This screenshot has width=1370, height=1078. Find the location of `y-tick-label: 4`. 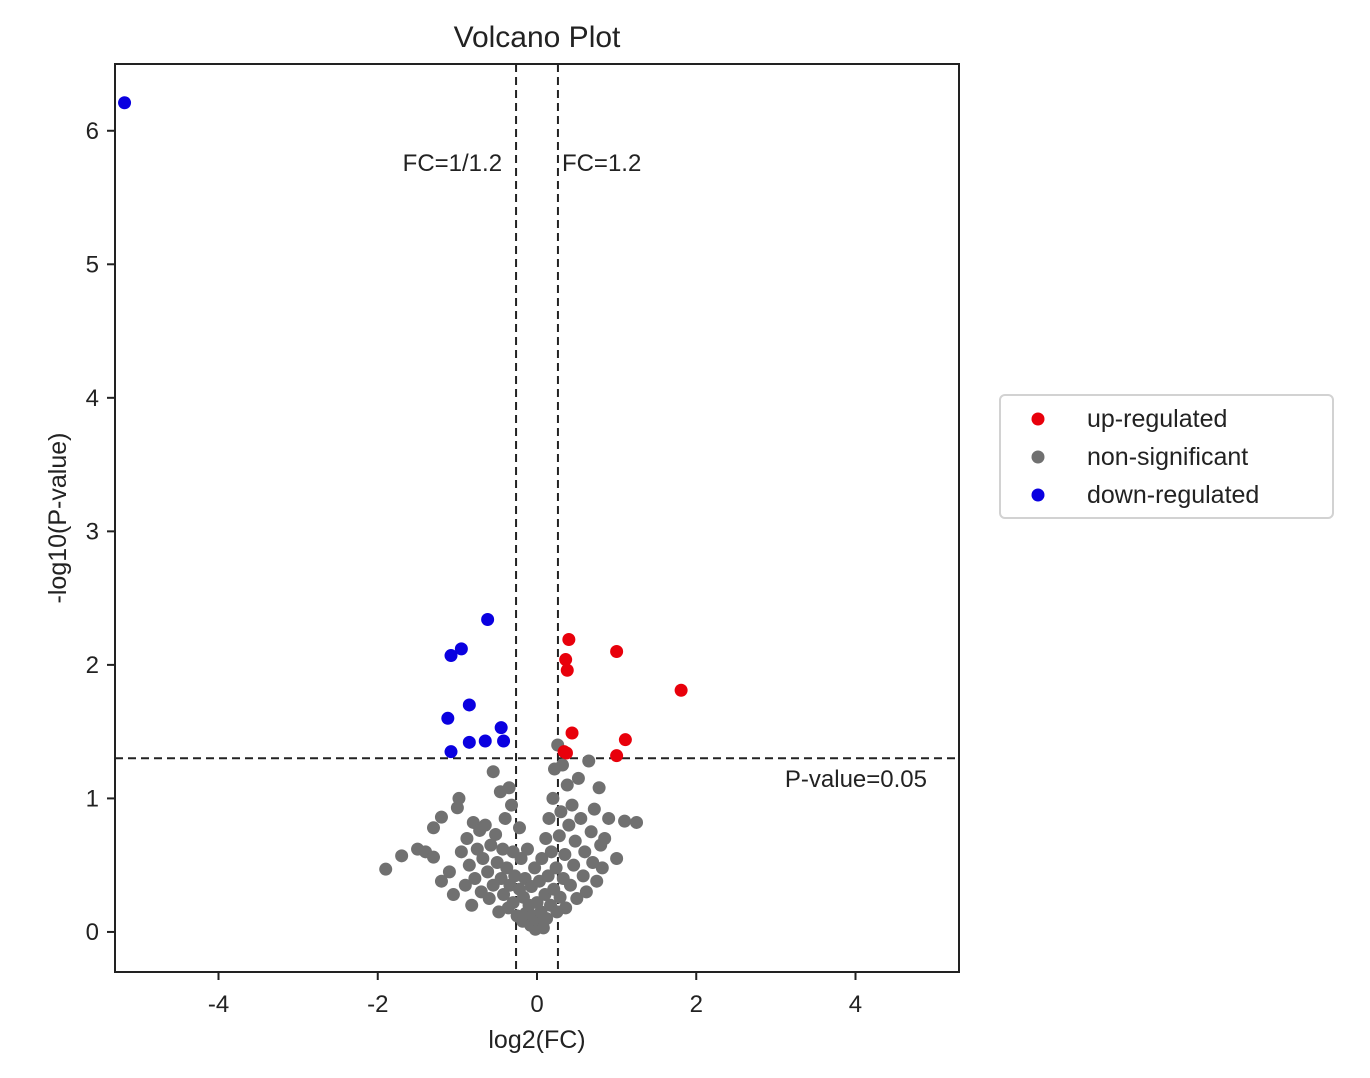

y-tick-label: 4 is located at coordinates (92, 398).